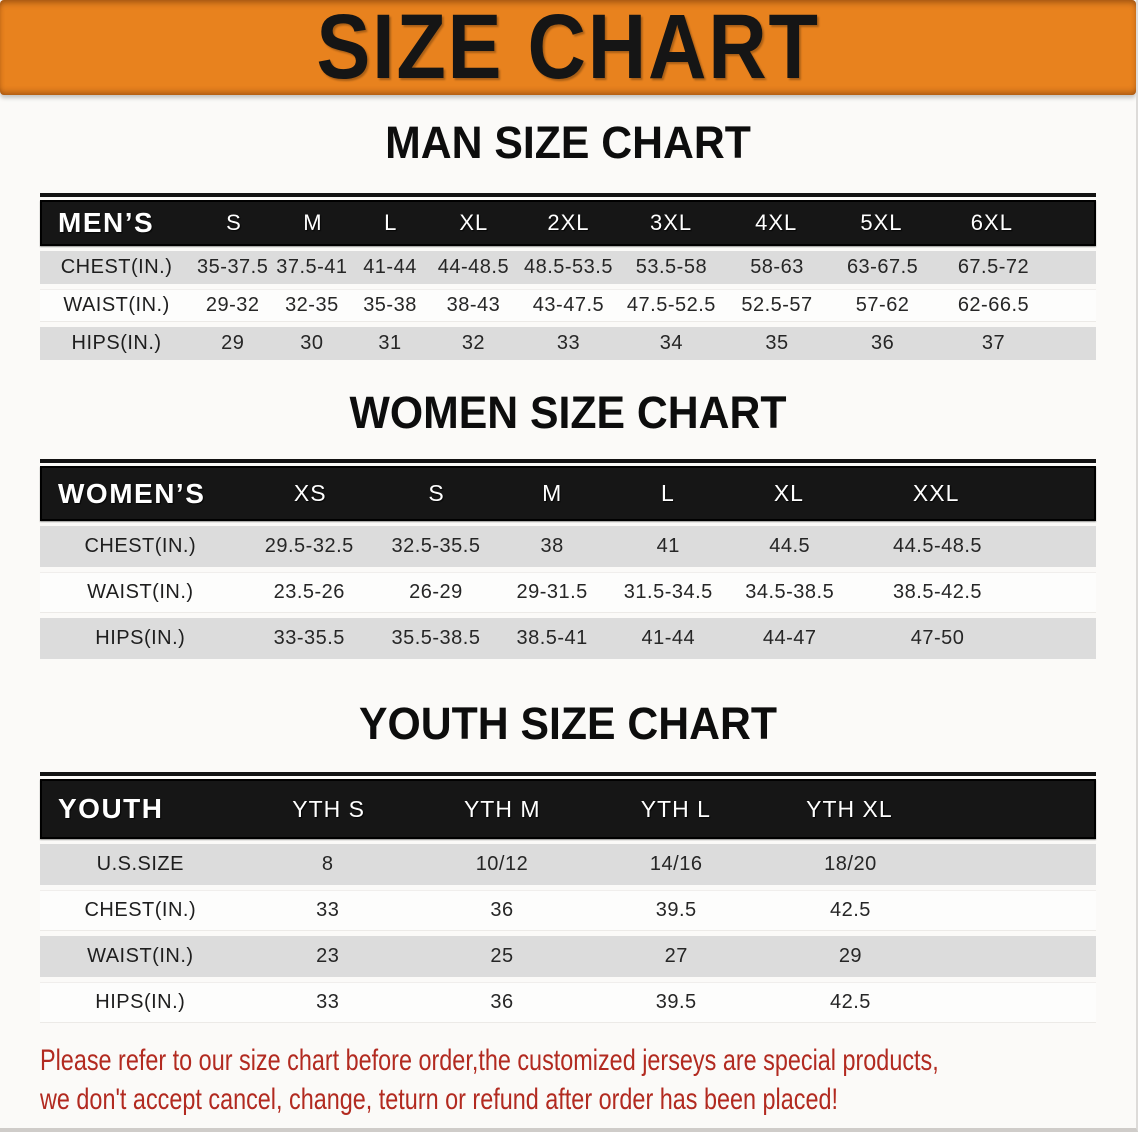 The width and height of the screenshot is (1138, 1132). What do you see at coordinates (777, 267) in the screenshot?
I see `size-value: 58-63` at bounding box center [777, 267].